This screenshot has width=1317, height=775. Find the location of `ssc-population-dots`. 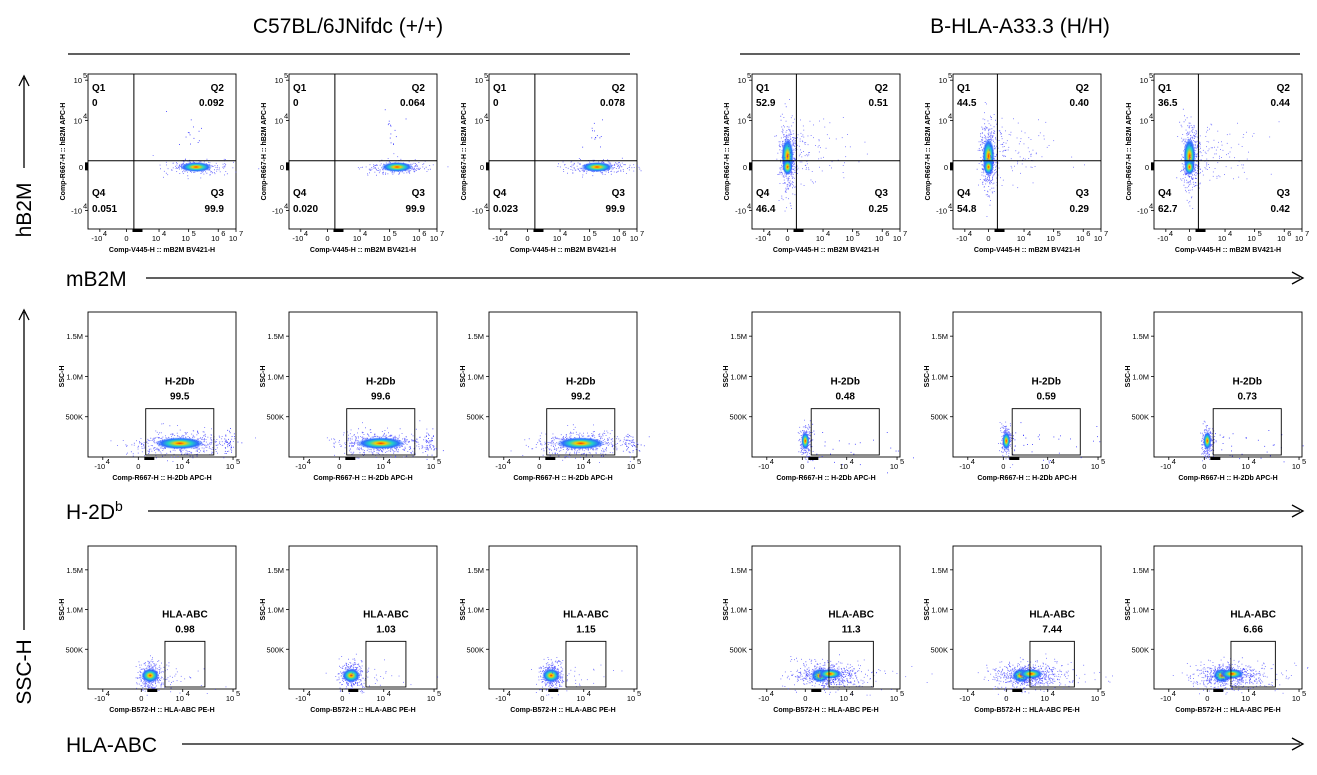

ssc-population-dots is located at coordinates (380, 439).